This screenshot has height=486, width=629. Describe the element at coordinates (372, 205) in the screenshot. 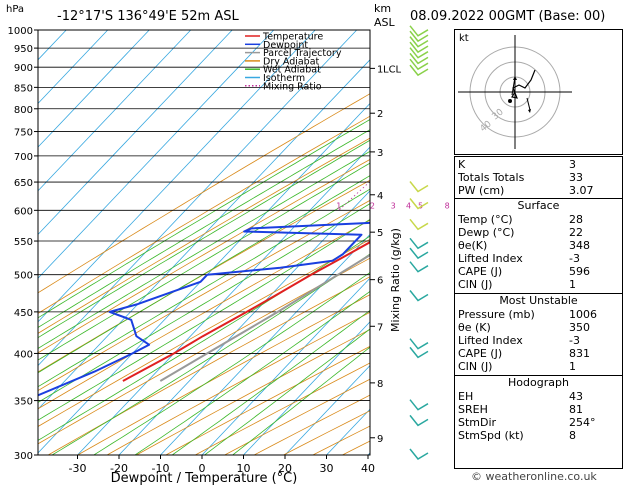

I see `mixing-ratio-label: 2` at that location.